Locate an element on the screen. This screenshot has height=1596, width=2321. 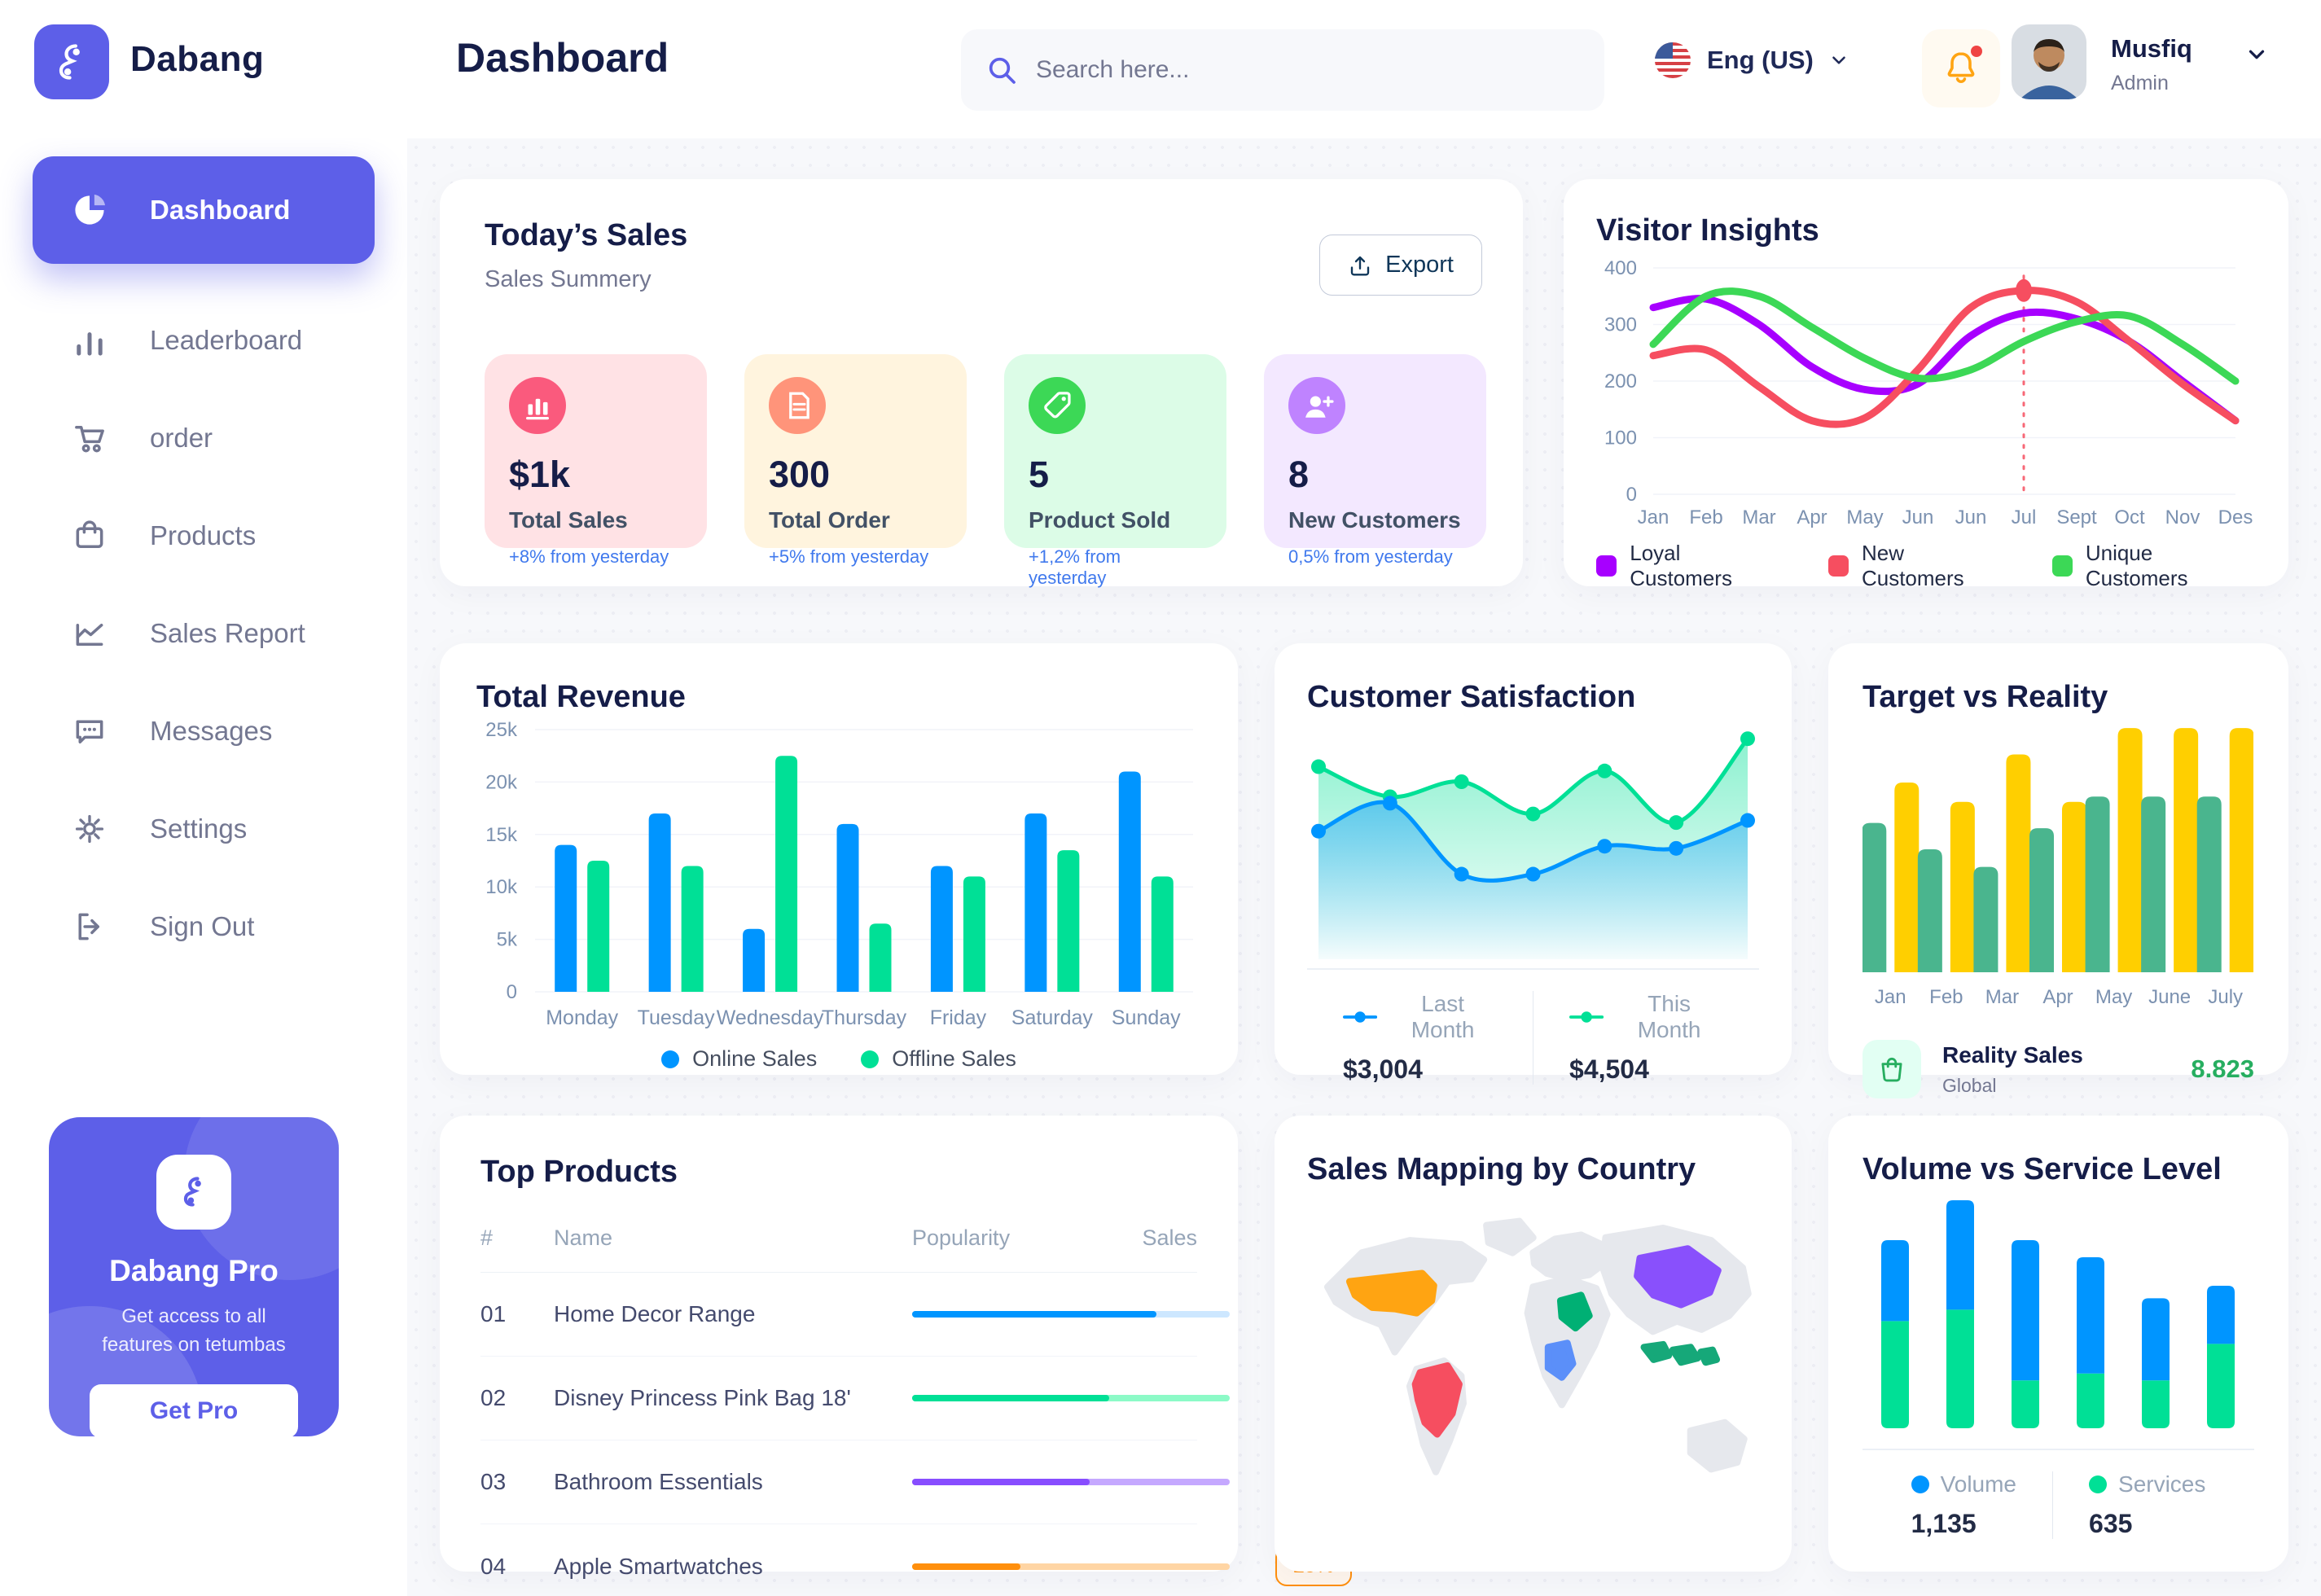
sidebar-item-label: Settings is located at coordinates (199, 828).